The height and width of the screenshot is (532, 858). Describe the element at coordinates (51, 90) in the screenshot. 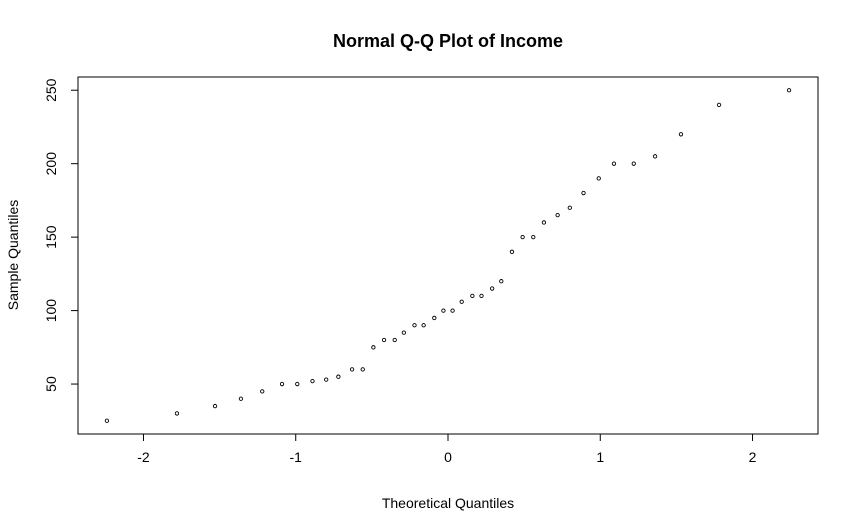

I see `y-tick-label: 250` at that location.